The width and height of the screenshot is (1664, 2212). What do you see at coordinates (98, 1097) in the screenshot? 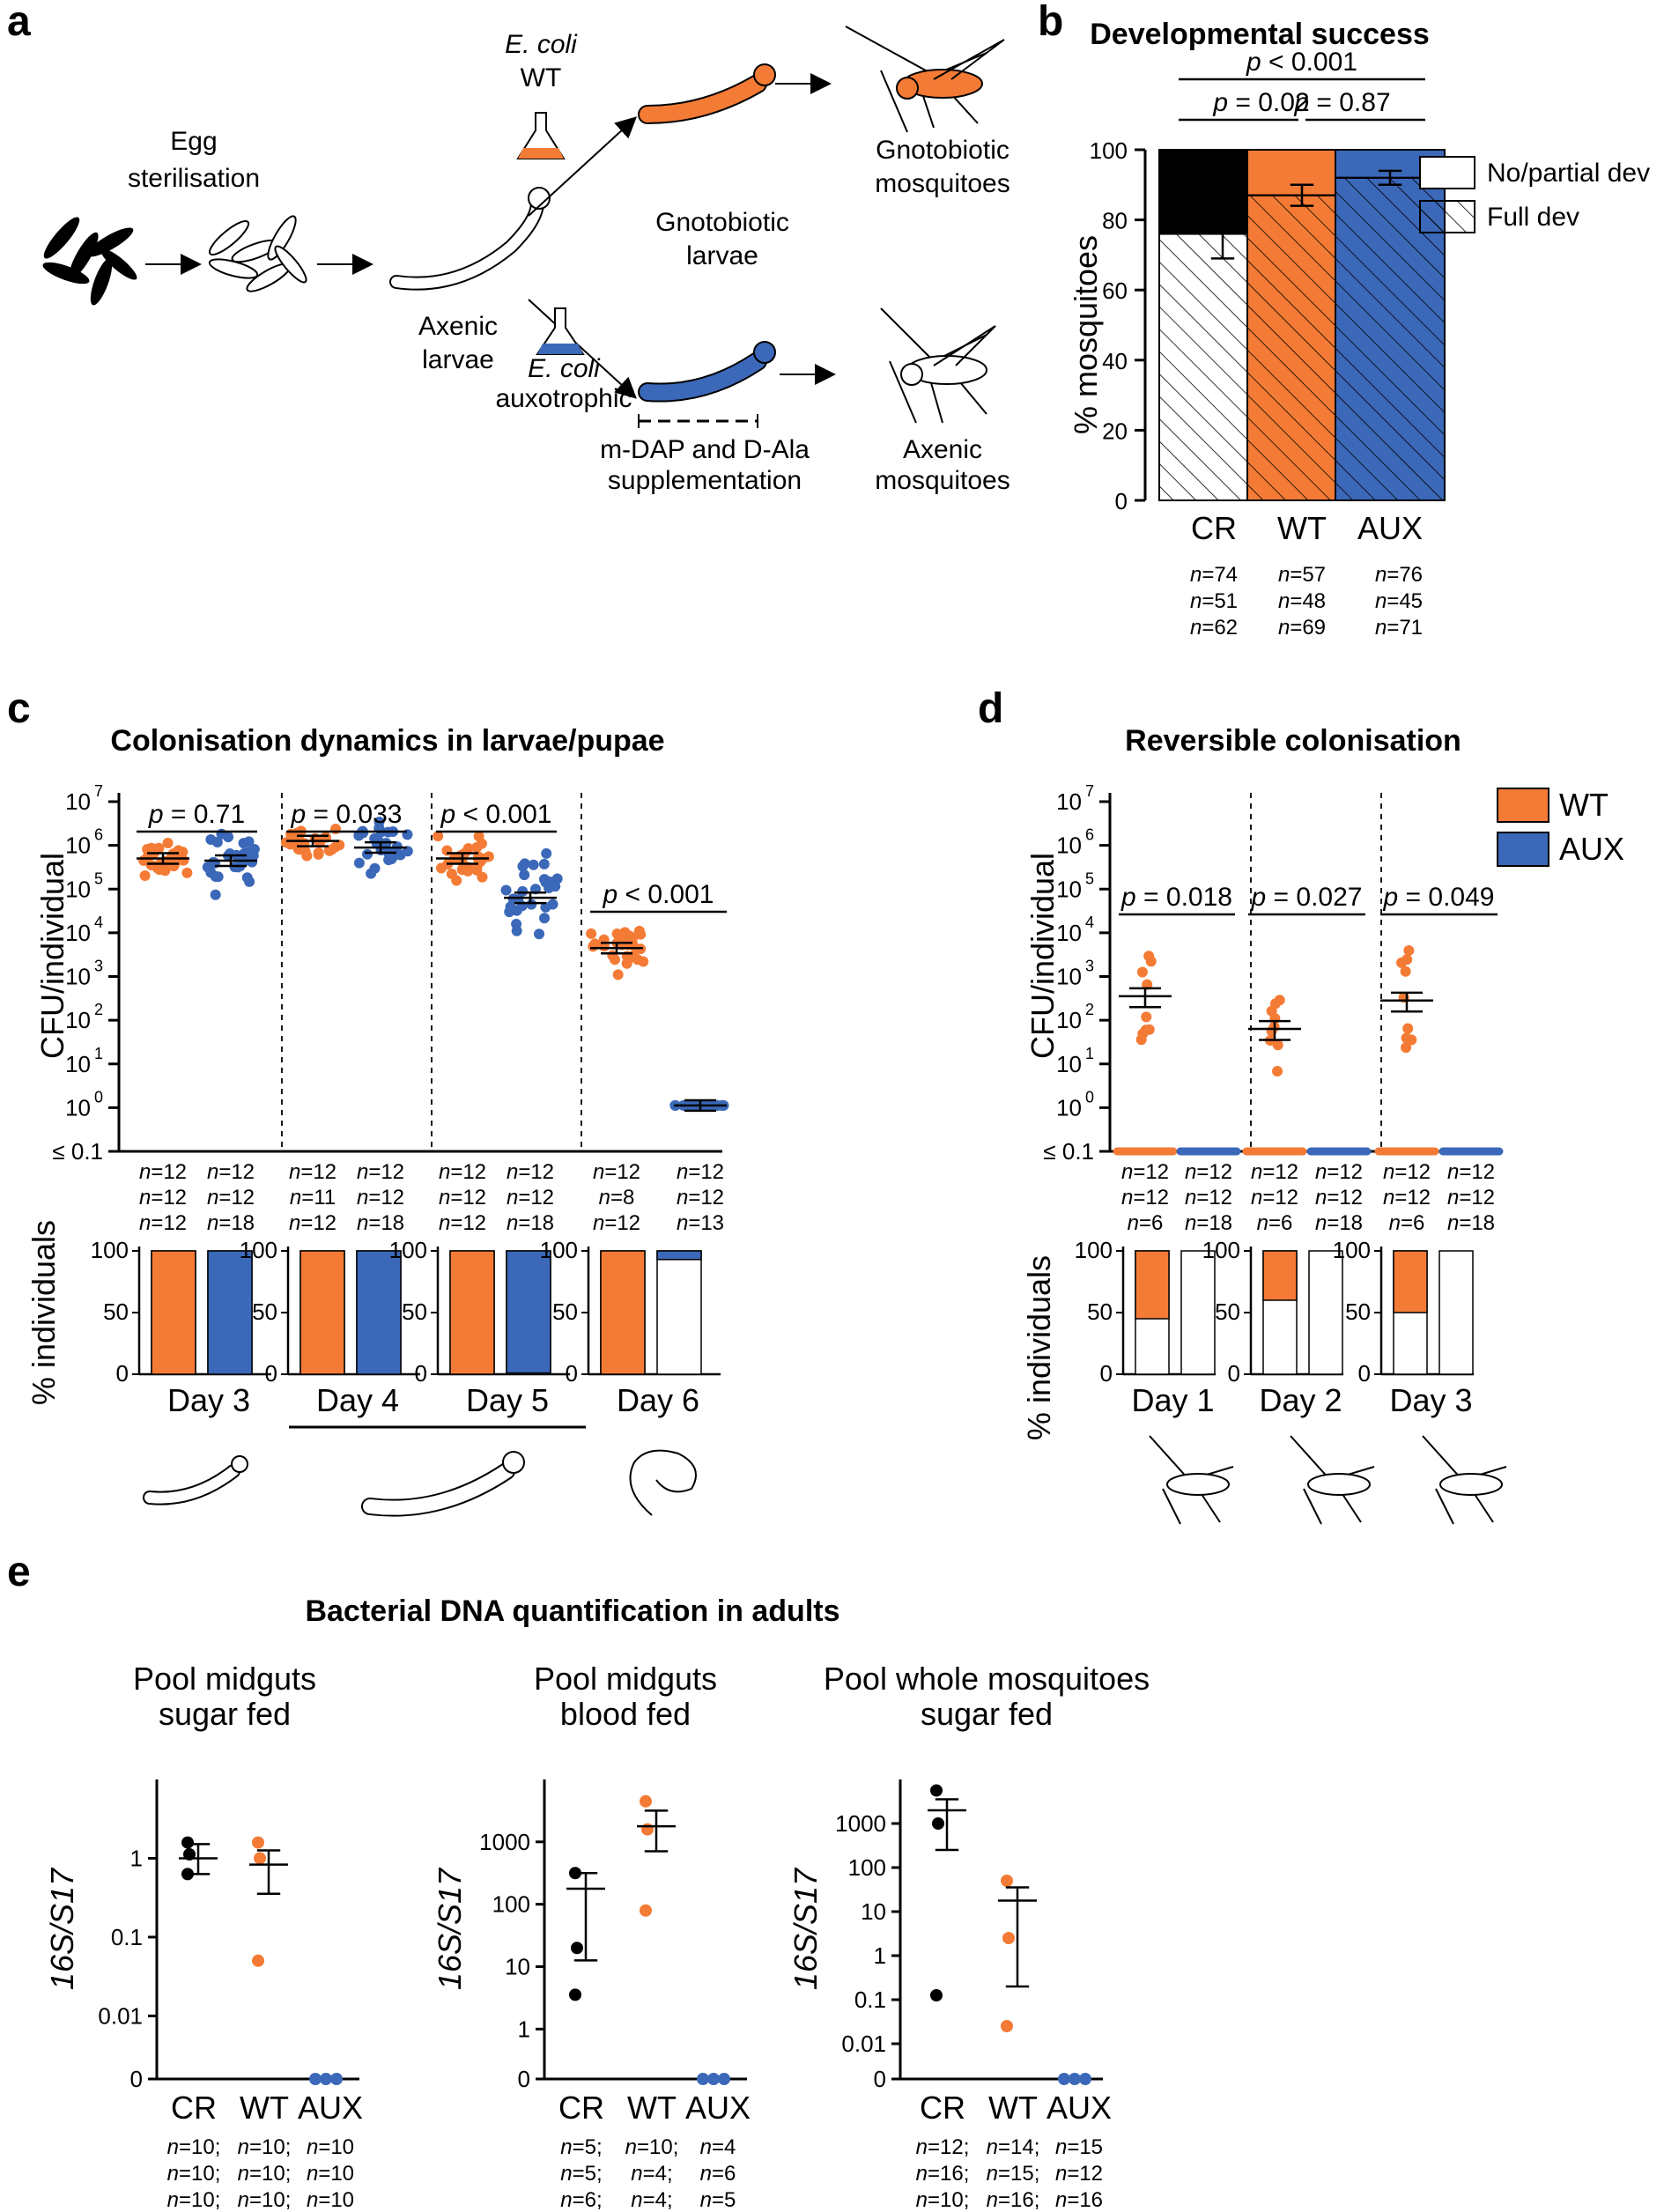
I see `c-ytick-exponent: 0` at bounding box center [98, 1097].